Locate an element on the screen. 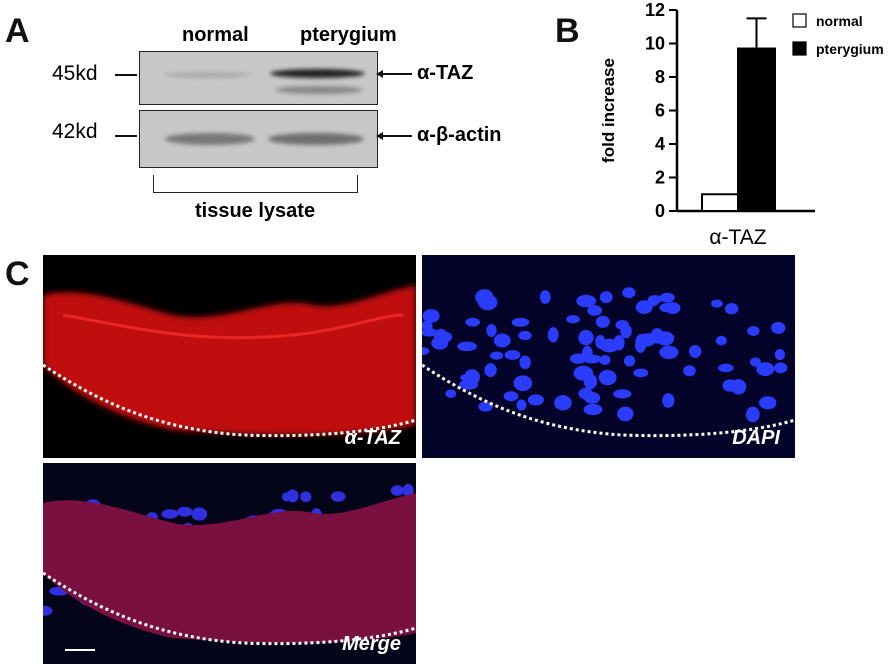 This screenshot has width=892, height=664. scale-bar is located at coordinates (80, 650).